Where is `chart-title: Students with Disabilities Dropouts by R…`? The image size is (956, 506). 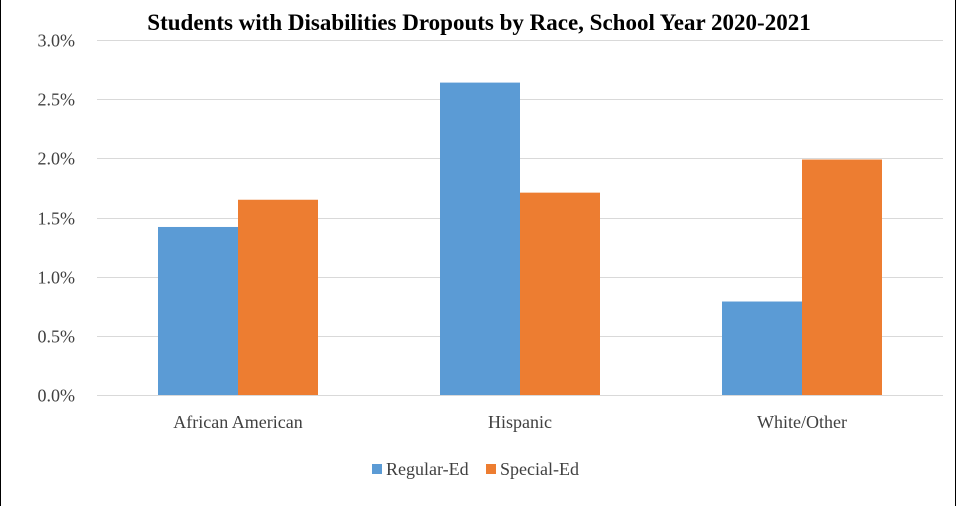 chart-title: Students with Disabilities Dropouts by R… is located at coordinates (478, 22).